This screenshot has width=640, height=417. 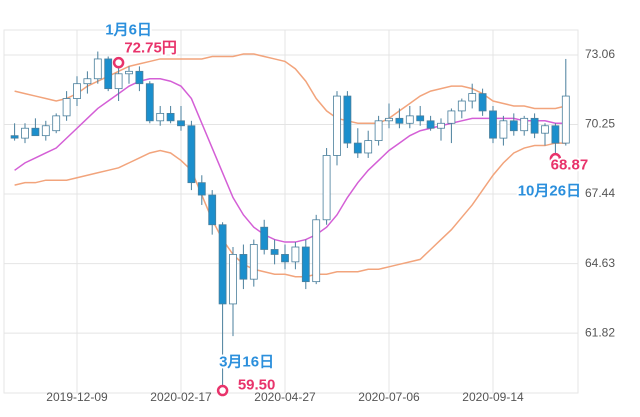 What do you see at coordinates (246, 361) in the screenshot?
I see `annotation-date: 3月16日` at bounding box center [246, 361].